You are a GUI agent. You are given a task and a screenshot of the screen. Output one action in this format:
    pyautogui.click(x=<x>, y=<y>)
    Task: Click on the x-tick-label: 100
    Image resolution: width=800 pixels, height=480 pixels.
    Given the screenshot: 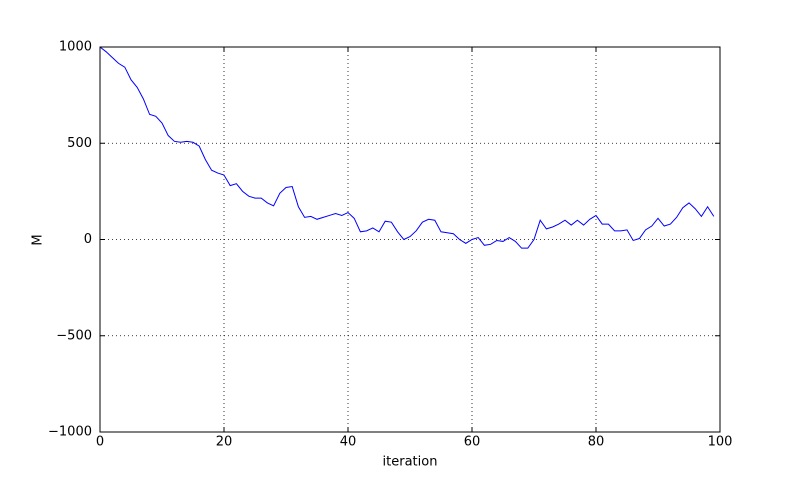 What is the action you would take?
    pyautogui.click(x=720, y=442)
    